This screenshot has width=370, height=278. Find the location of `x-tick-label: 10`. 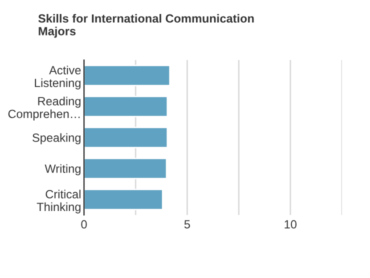

x-tick-label: 10 is located at coordinates (290, 224).